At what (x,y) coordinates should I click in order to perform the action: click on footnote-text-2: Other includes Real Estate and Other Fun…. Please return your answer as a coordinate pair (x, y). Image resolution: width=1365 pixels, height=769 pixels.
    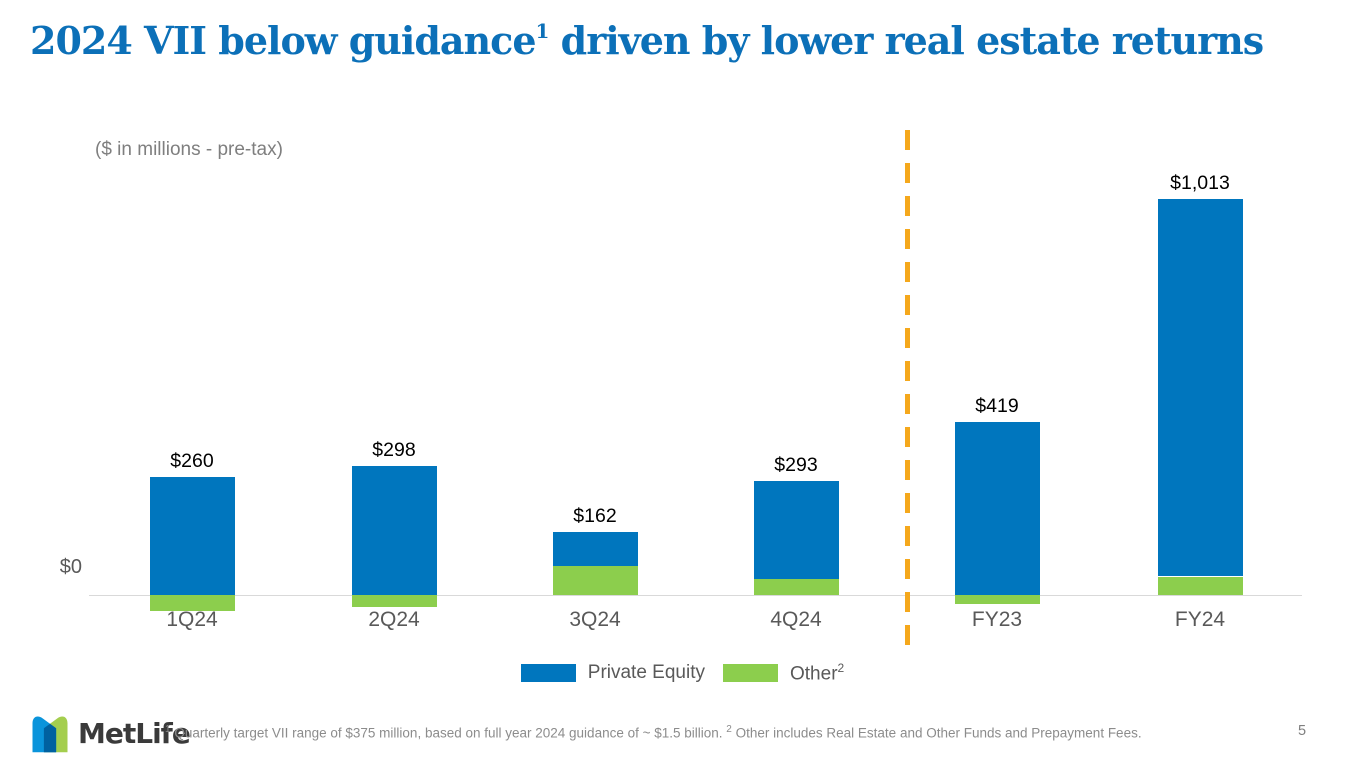
    Looking at the image, I should click on (936, 733).